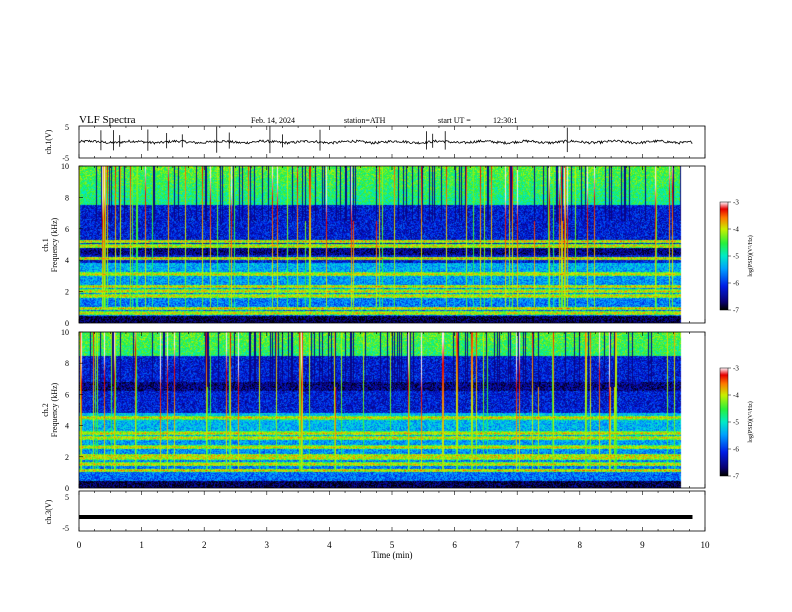  Describe the element at coordinates (72, 410) in the screenshot. I see `ch2-spec-yticks: 0 2 4 6 8 10` at that location.